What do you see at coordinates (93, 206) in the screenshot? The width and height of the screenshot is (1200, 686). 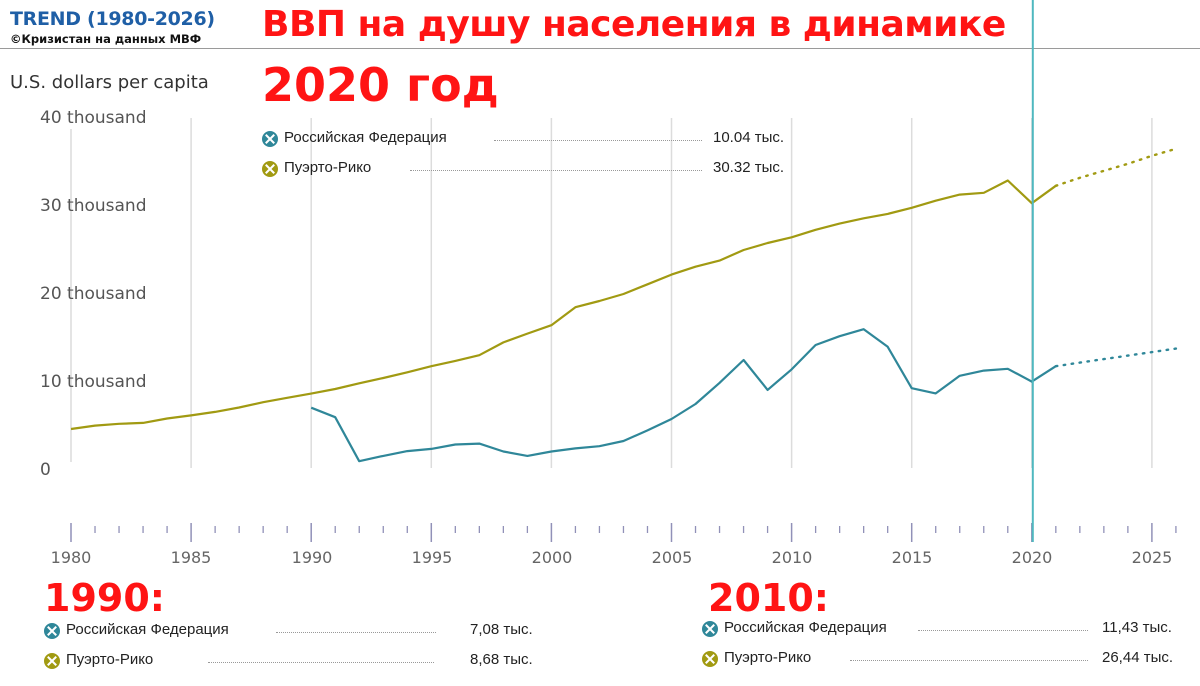 I see `y-tick-label: 30 thousand` at bounding box center [93, 206].